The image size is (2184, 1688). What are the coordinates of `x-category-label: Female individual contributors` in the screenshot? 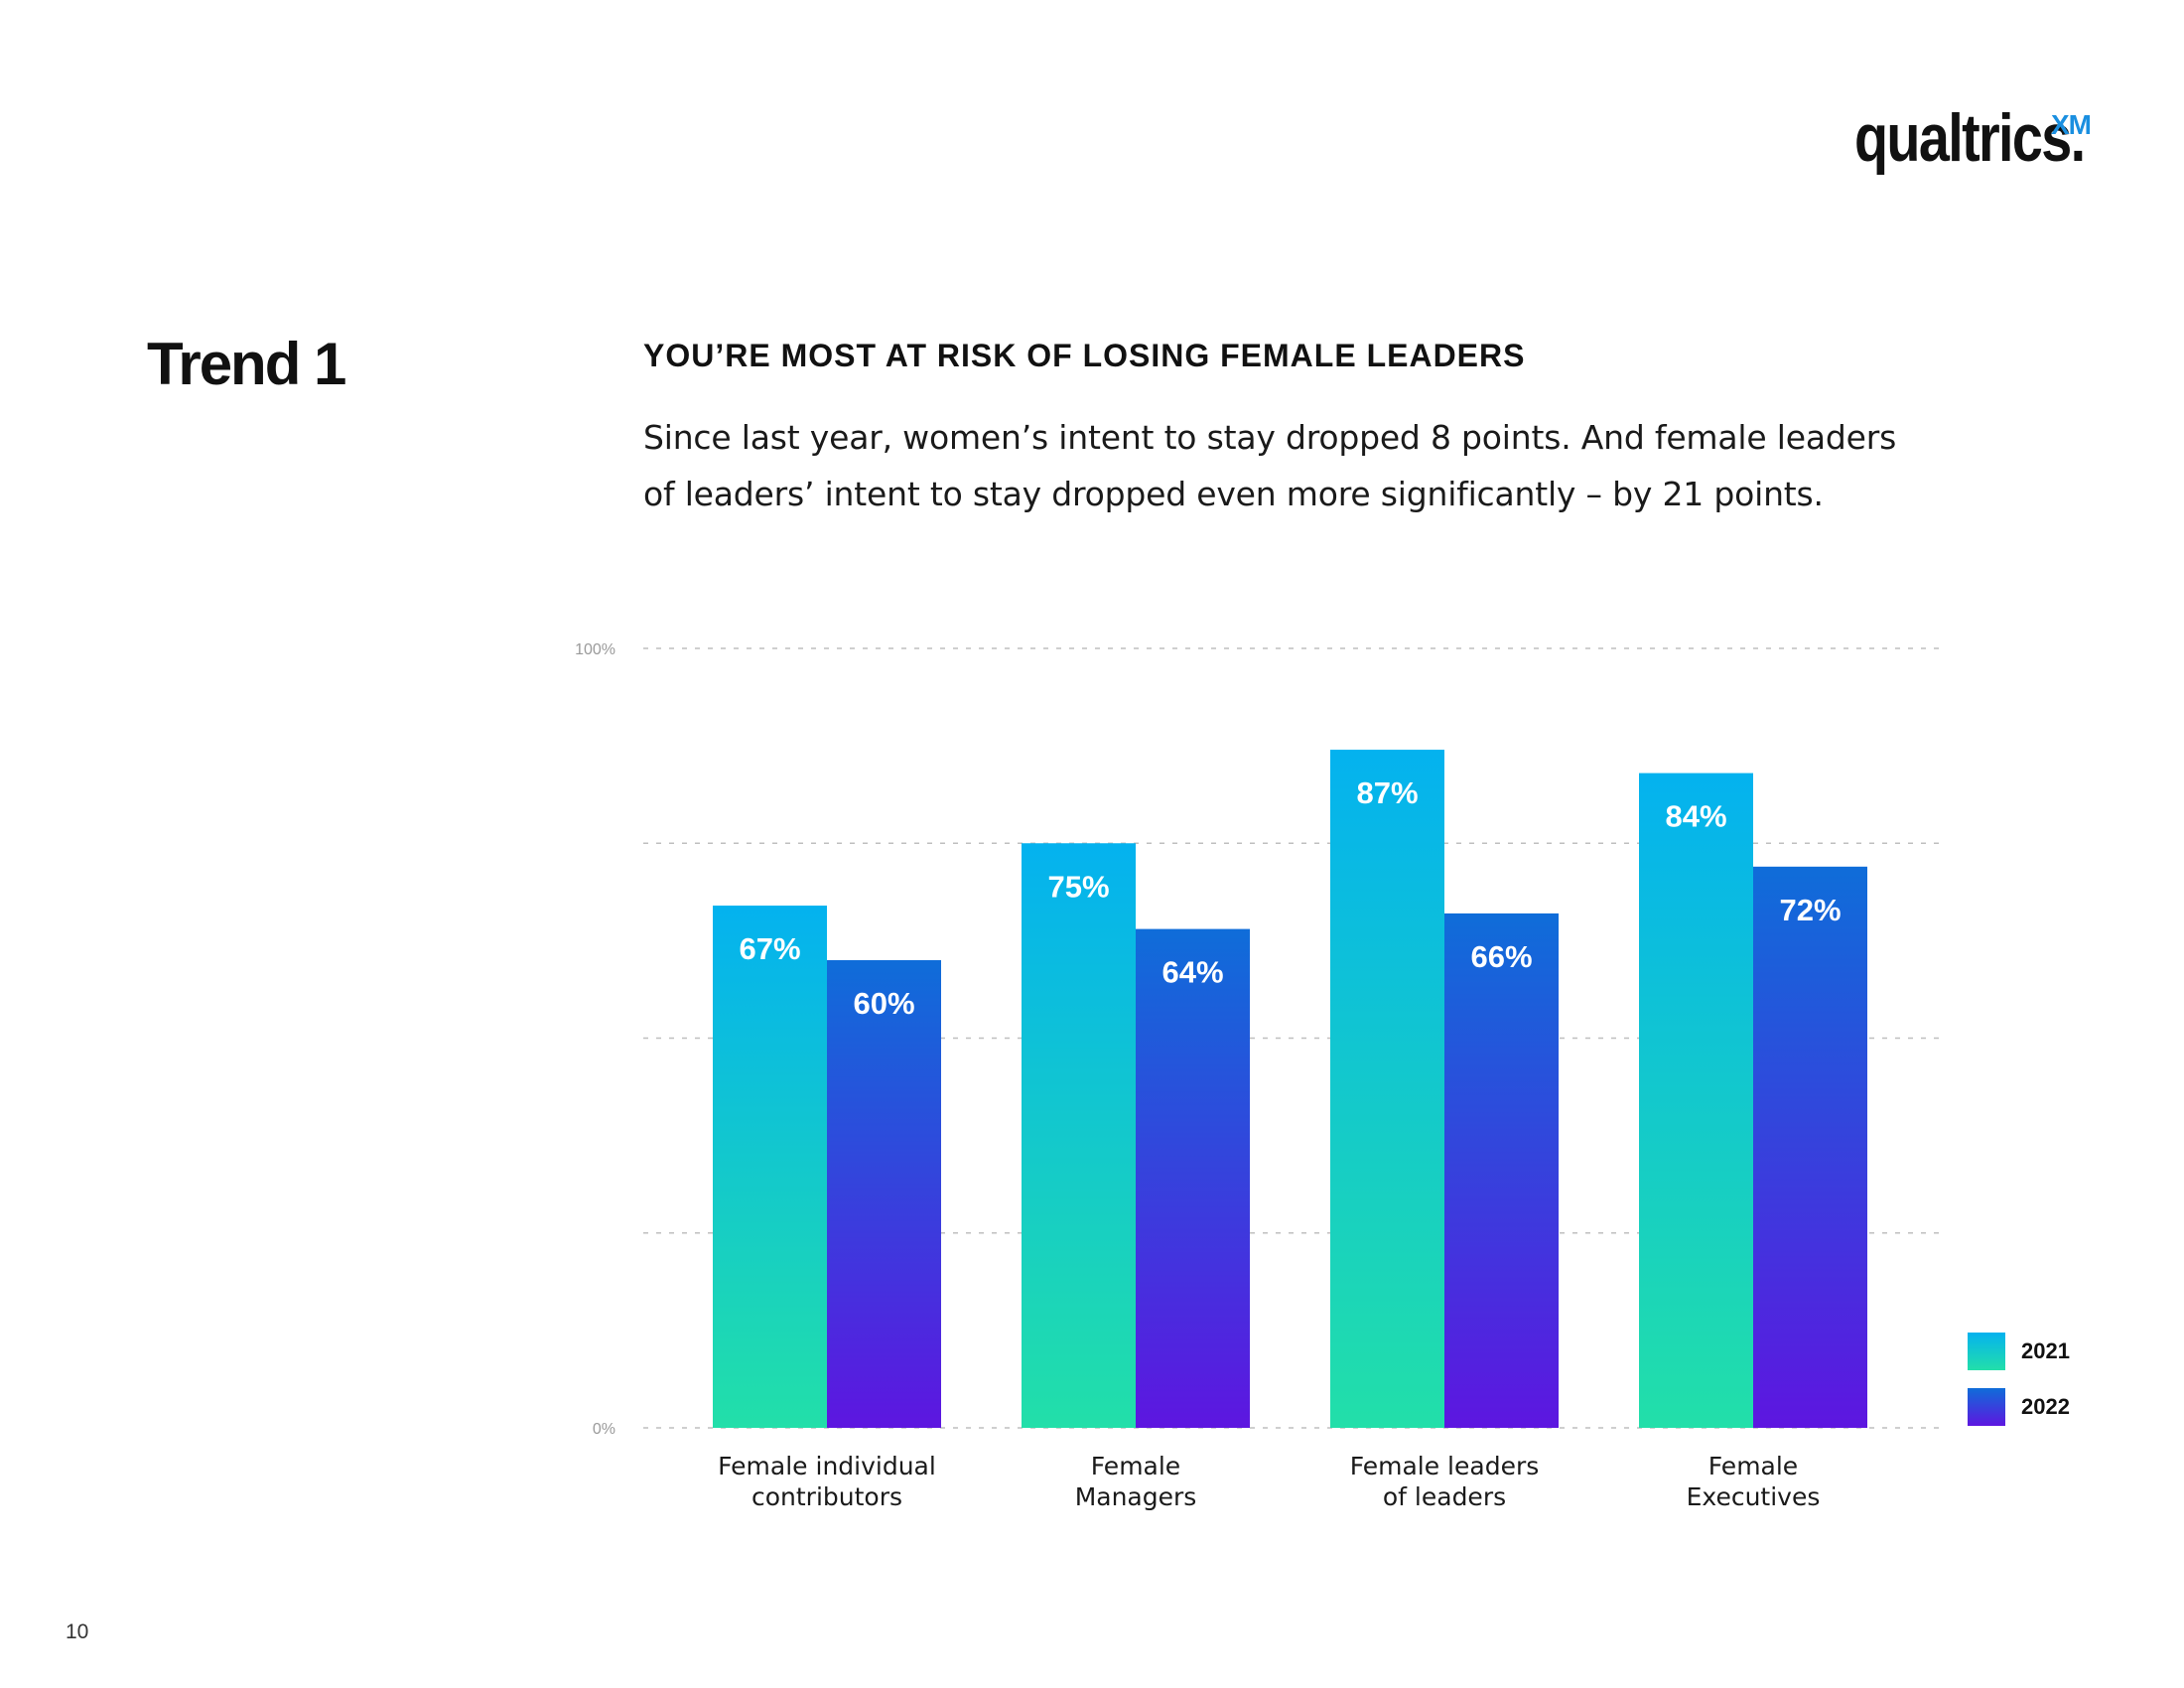 It's located at (827, 1481).